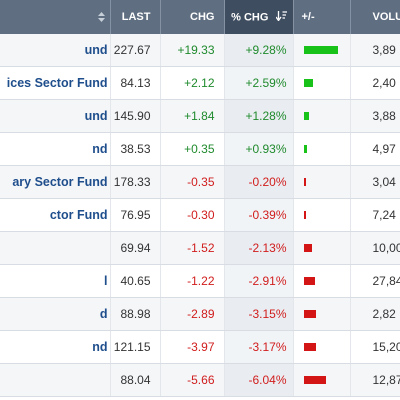 The height and width of the screenshot is (400, 400). What do you see at coordinates (259, 50) in the screenshot?
I see `percent-change: +9.28%` at bounding box center [259, 50].